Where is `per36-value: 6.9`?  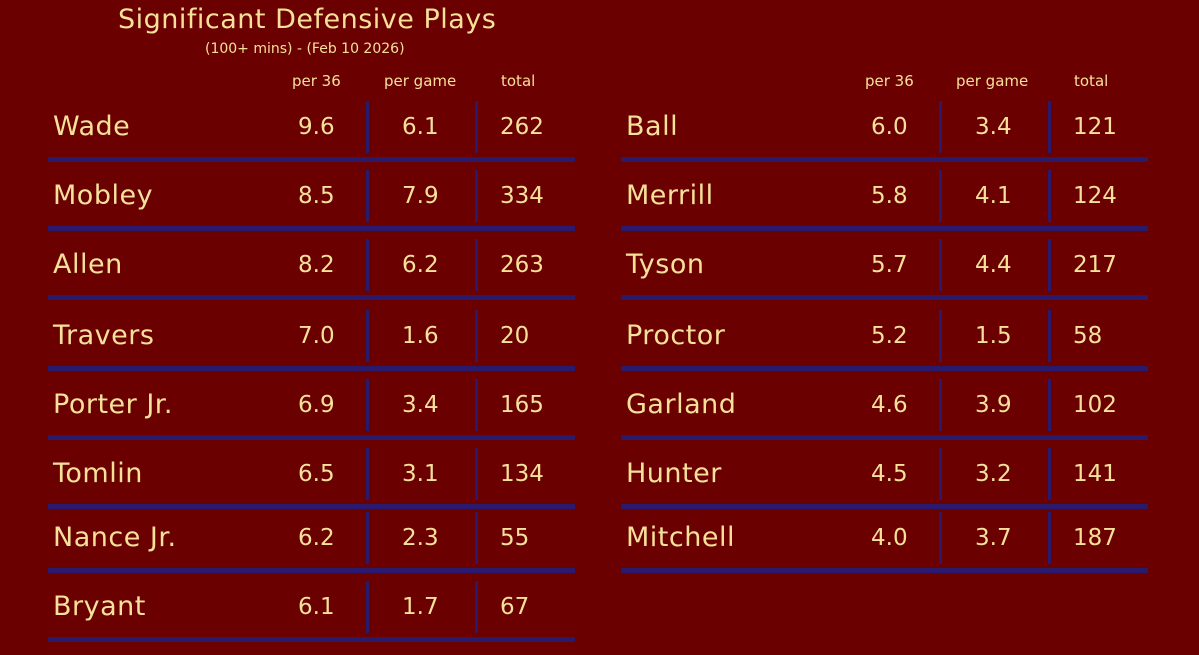
per36-value: 6.9 is located at coordinates (316, 405).